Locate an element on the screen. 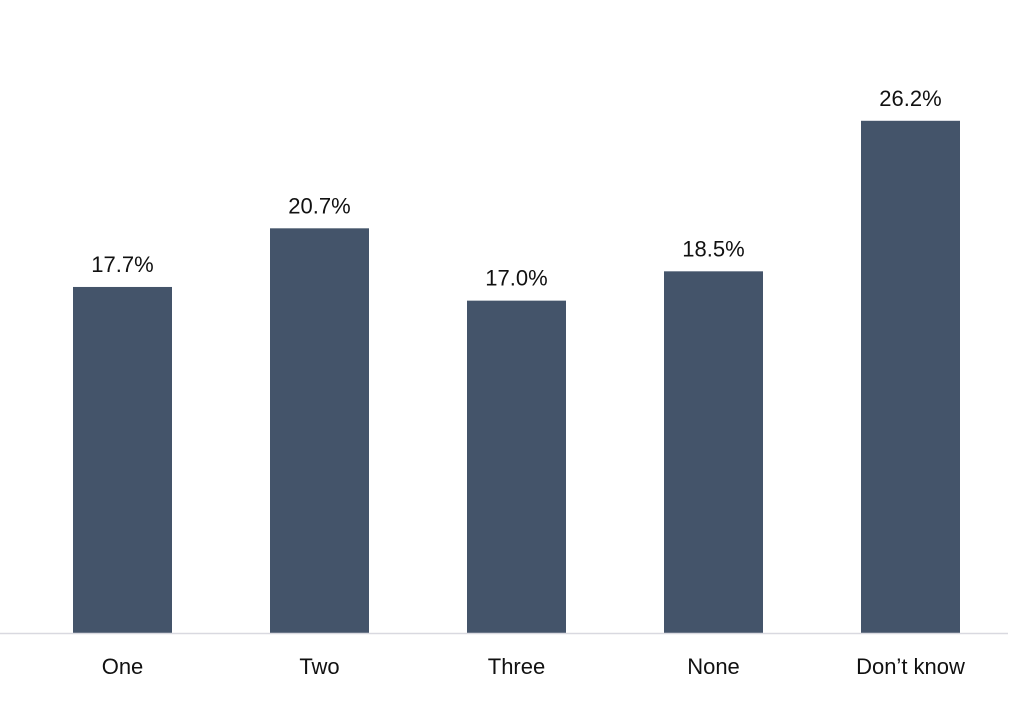 This screenshot has height=719, width=1024. bar-value-label: 18.5% is located at coordinates (713, 248).